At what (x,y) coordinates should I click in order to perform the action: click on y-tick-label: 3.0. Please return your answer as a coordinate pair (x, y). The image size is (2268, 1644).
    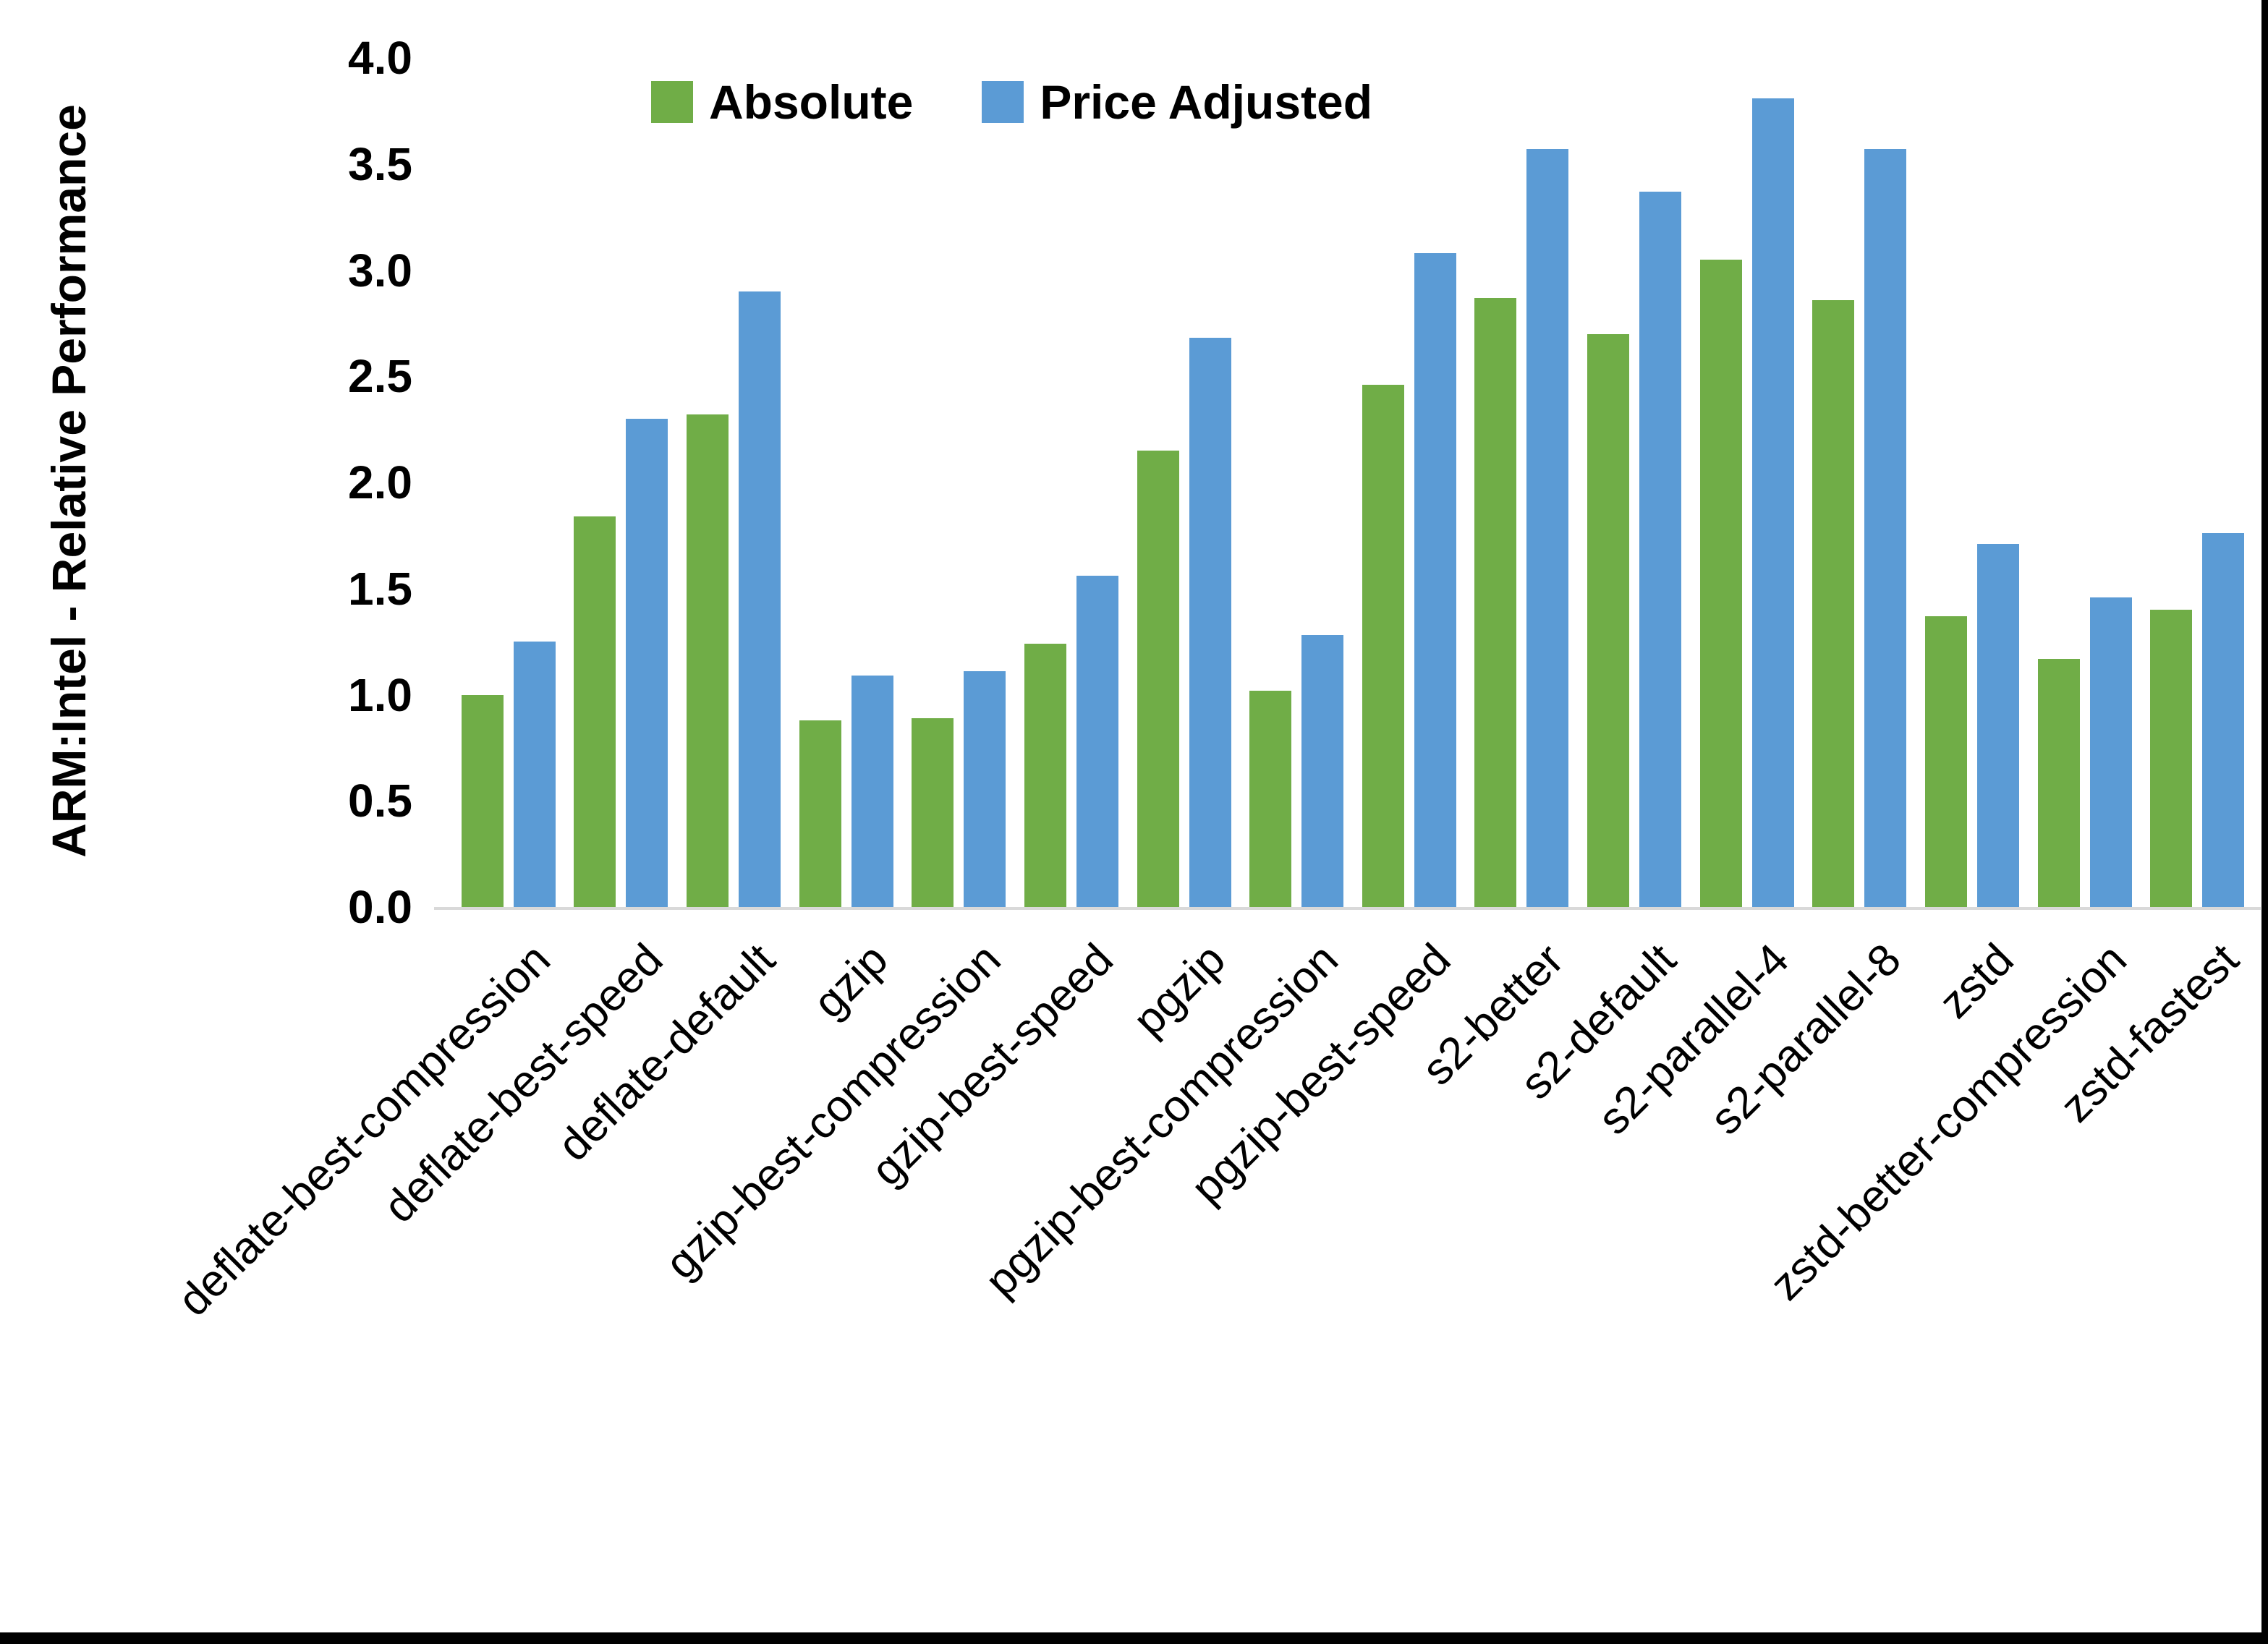
    Looking at the image, I should click on (380, 270).